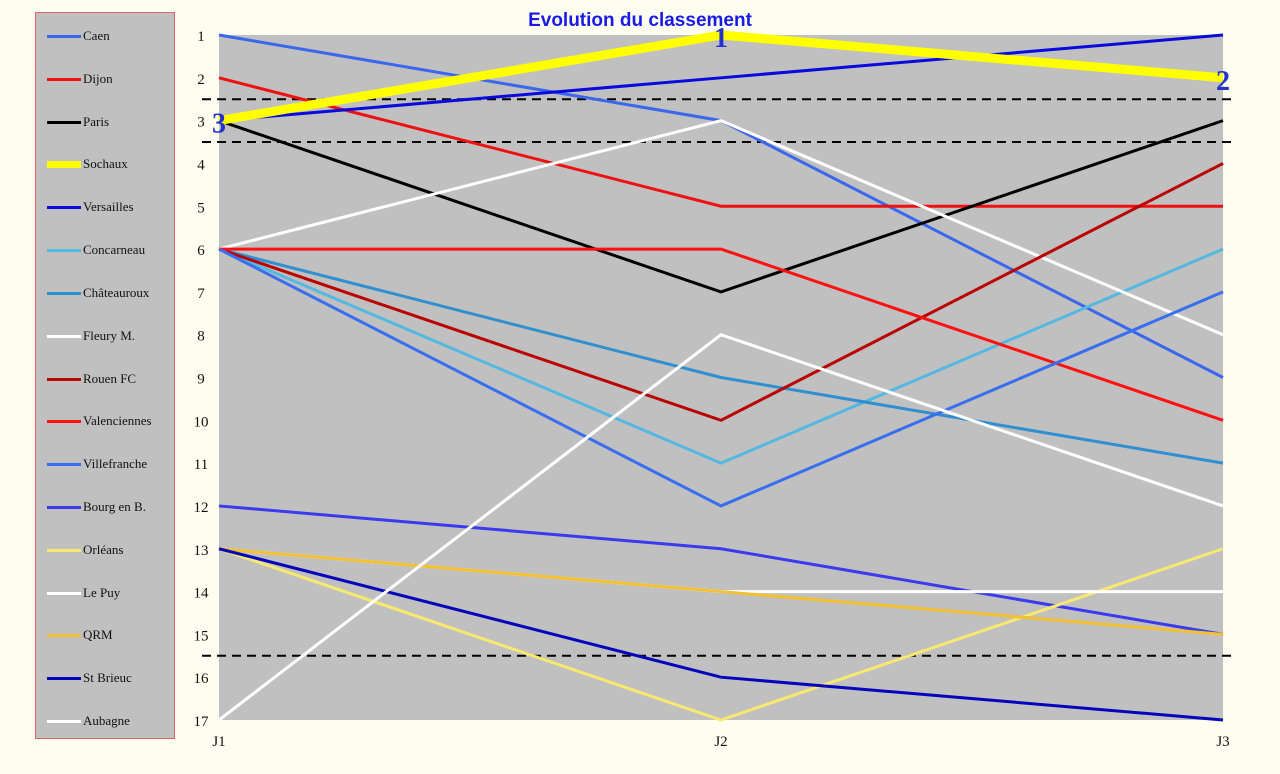 Image resolution: width=1280 pixels, height=774 pixels. I want to click on legend-label: Rouen FC, so click(110, 378).